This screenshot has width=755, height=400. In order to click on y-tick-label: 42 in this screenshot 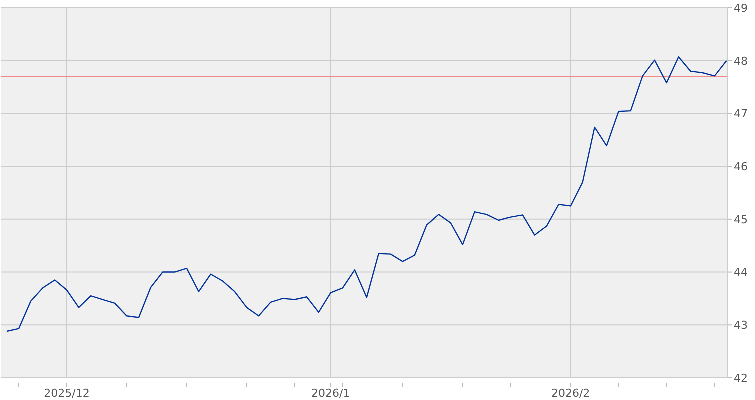, I will do `click(741, 378)`.